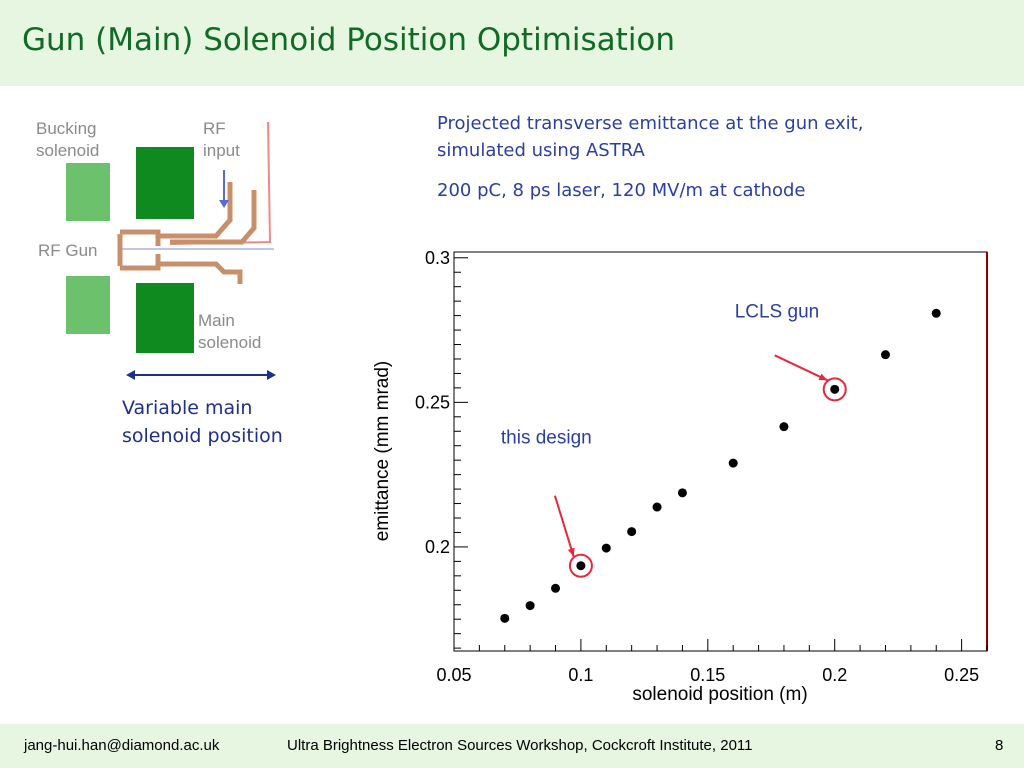 The height and width of the screenshot is (768, 1024). What do you see at coordinates (187, 233) in the screenshot?
I see `rf-gun-body` at bounding box center [187, 233].